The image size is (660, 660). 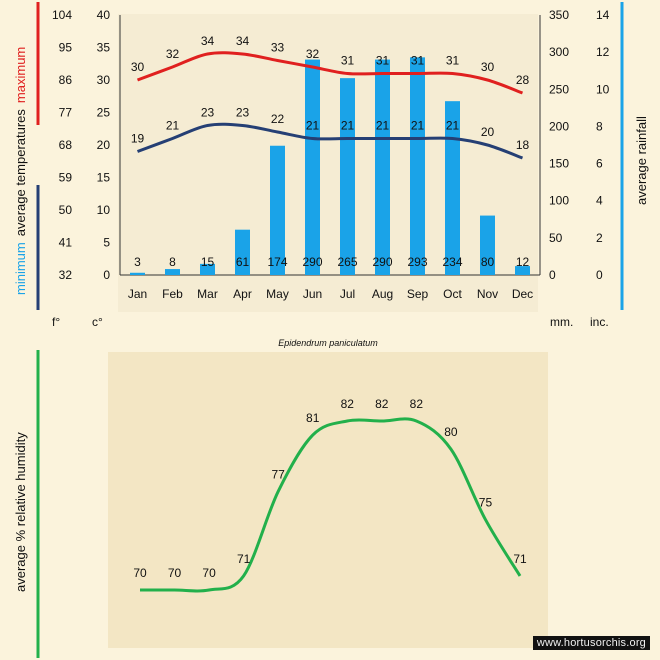 What do you see at coordinates (137, 262) in the screenshot?
I see `rainfall-data-label: 3` at bounding box center [137, 262].